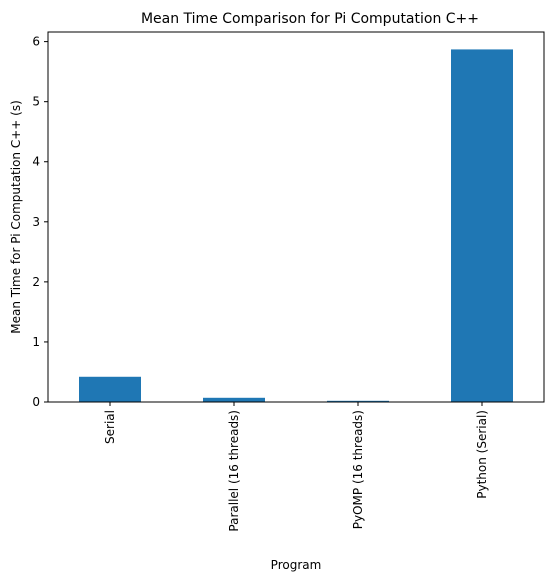 This screenshot has width=554, height=582. I want to click on y-tick-label-2: 2, so click(36, 282).